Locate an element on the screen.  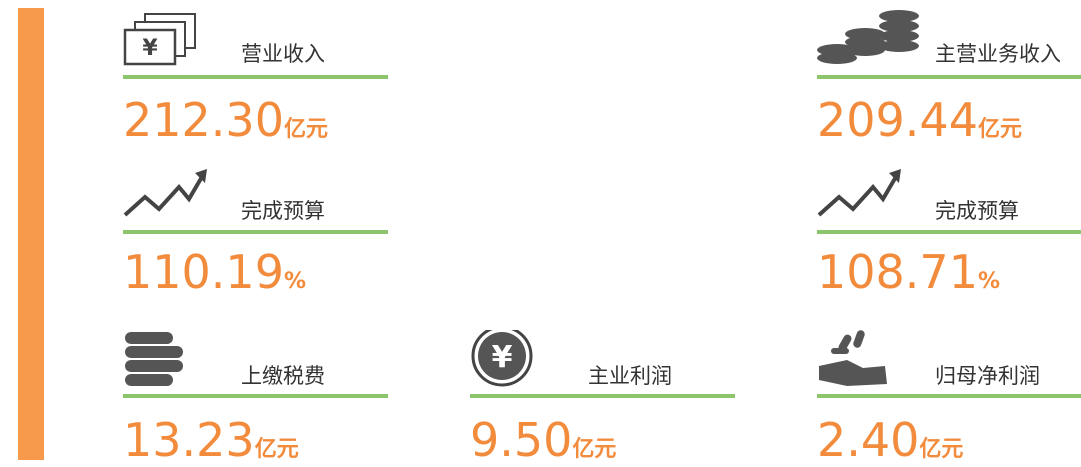
value-number: 110.19 is located at coordinates (203, 272).